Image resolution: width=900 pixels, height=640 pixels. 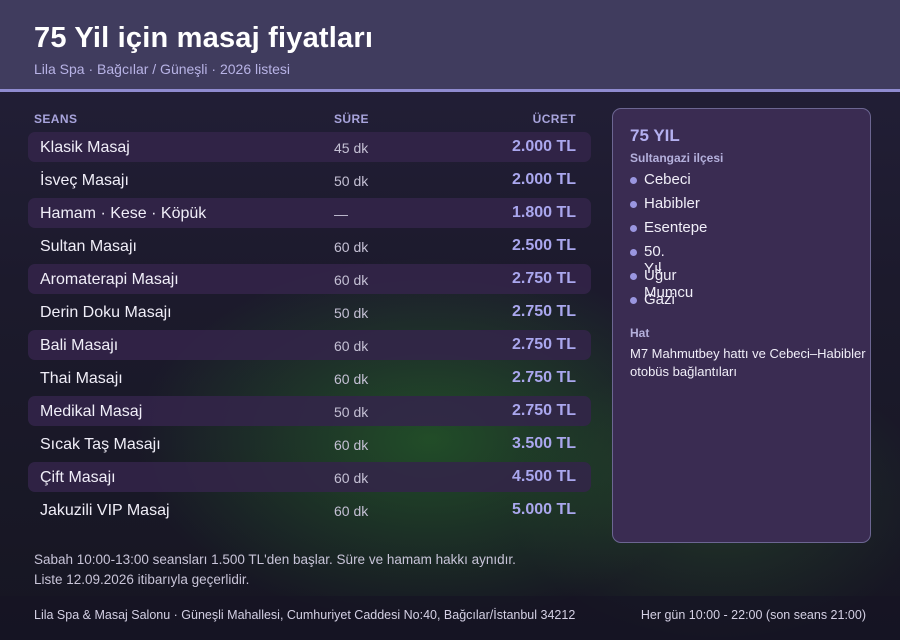 What do you see at coordinates (309, 378) in the screenshot?
I see `table-row: Thai Masajı 60 dk 2.750 TL` at bounding box center [309, 378].